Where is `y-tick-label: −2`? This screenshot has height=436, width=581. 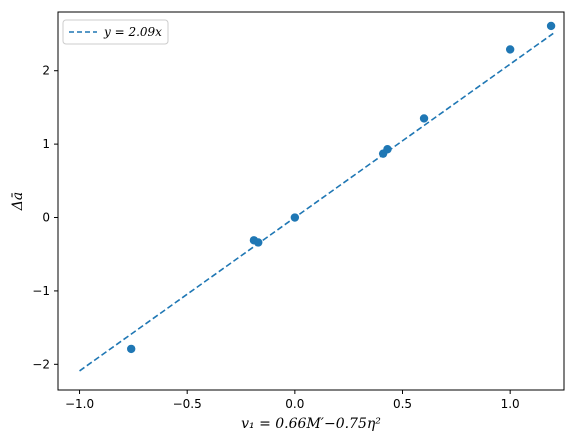
y-tick-label: −2 is located at coordinates (41, 364).